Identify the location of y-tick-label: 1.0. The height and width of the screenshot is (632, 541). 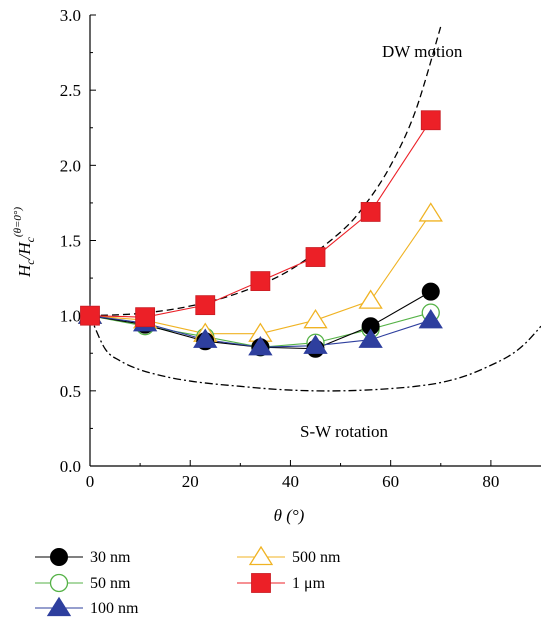
(70, 316).